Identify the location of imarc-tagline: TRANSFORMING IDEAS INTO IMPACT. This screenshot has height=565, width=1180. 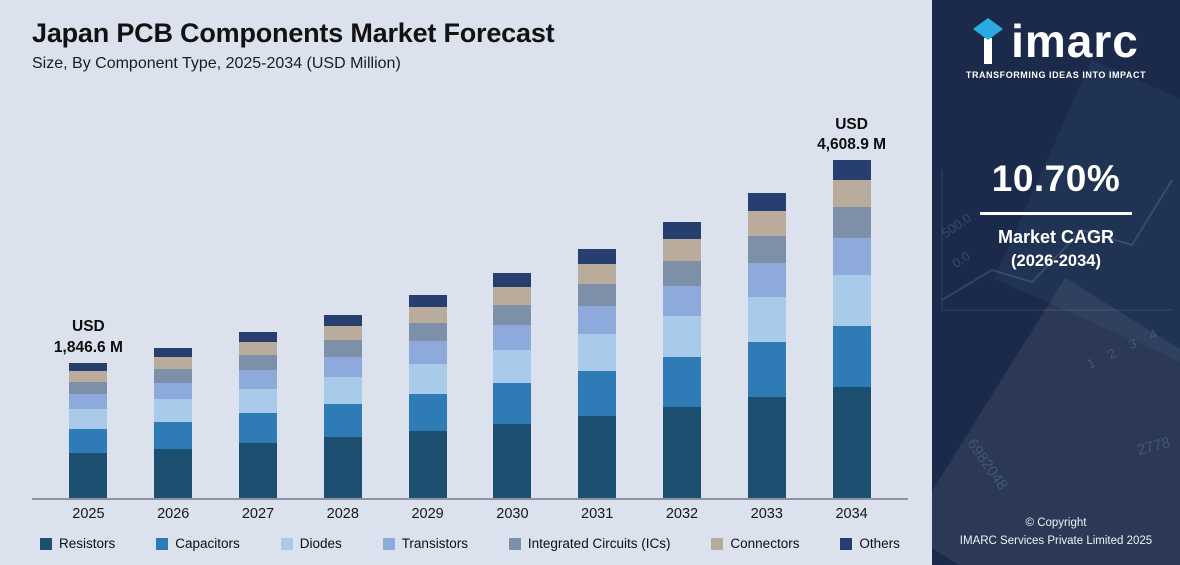
(1056, 75).